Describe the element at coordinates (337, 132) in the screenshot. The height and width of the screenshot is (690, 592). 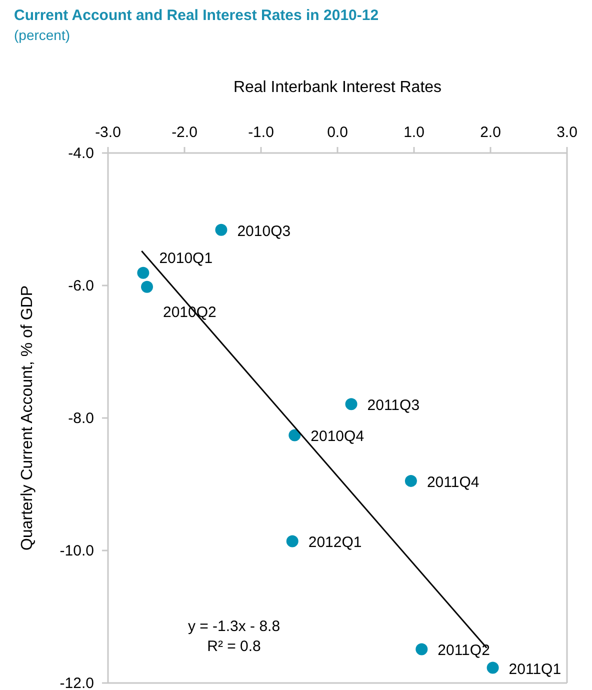
I see `x-tick-label: 0.0` at that location.